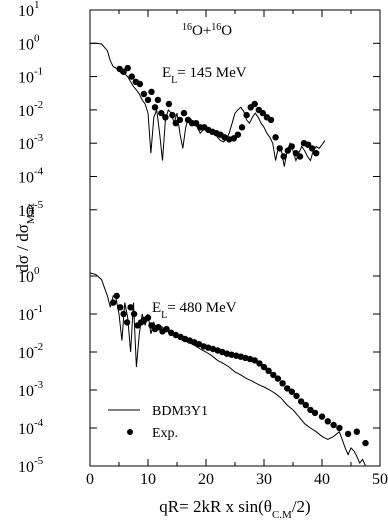 The image size is (388, 522). I want to click on x-tick-label: 20, so click(206, 479).